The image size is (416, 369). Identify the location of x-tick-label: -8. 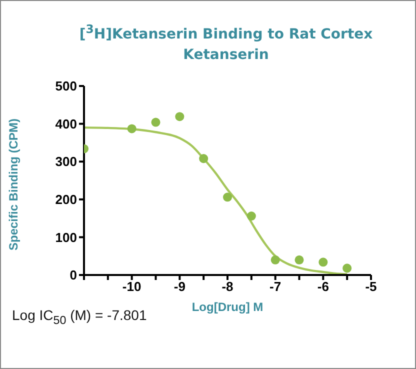
(228, 286).